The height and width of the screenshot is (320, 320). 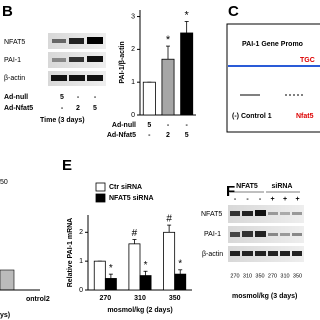 What do you see at coordinates (247, 186) in the screenshot?
I see `group-label: NFAT5` at bounding box center [247, 186].